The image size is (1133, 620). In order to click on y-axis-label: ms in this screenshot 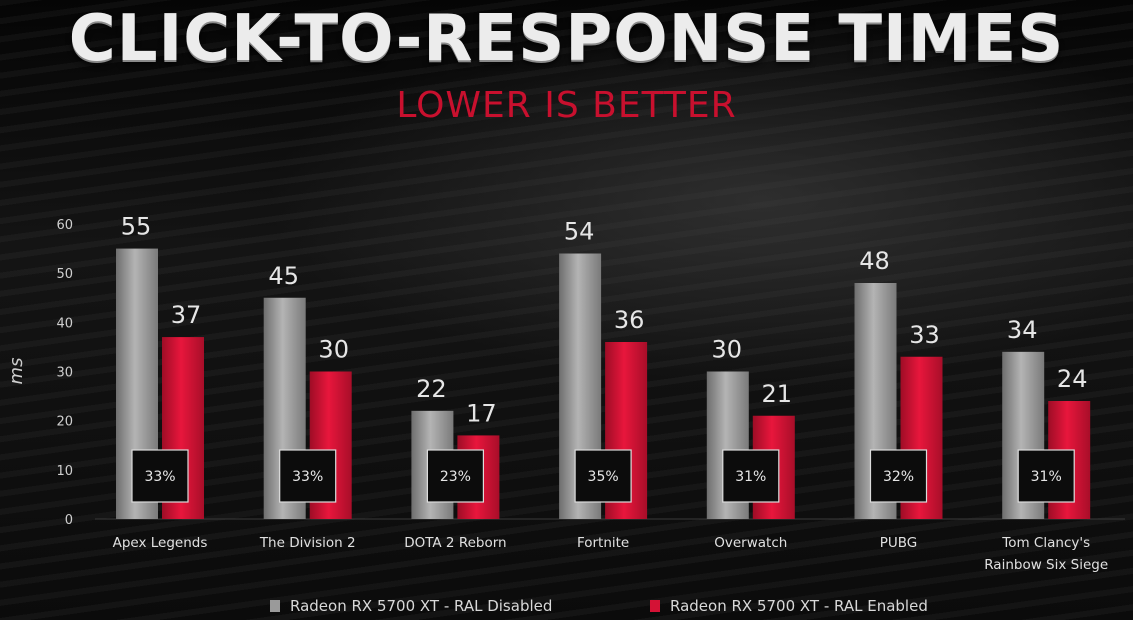, I will do `click(16, 371)`.